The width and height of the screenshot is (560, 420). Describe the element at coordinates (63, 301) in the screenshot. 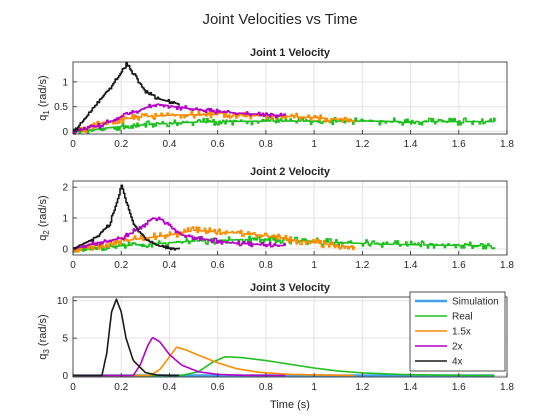

I see `y-tick-label: 10` at that location.